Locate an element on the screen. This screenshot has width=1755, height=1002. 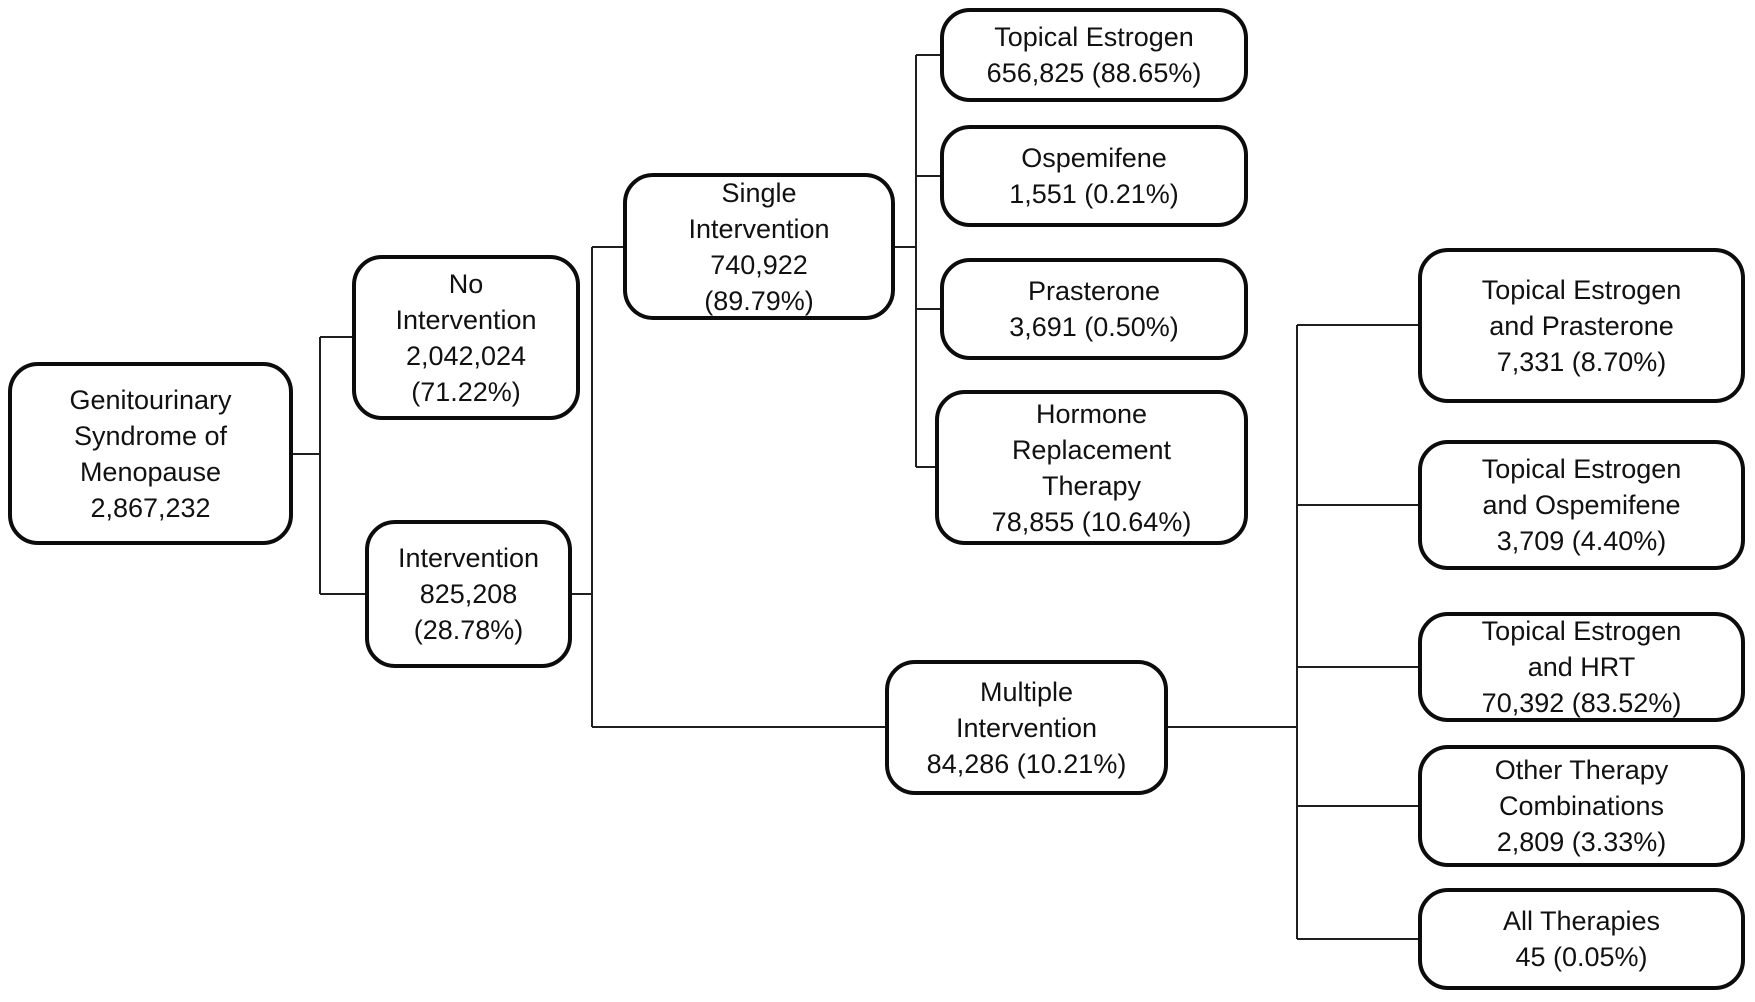
node-no-intervention: No Intervention 2,042,024 (71.22%) is located at coordinates (466, 337).